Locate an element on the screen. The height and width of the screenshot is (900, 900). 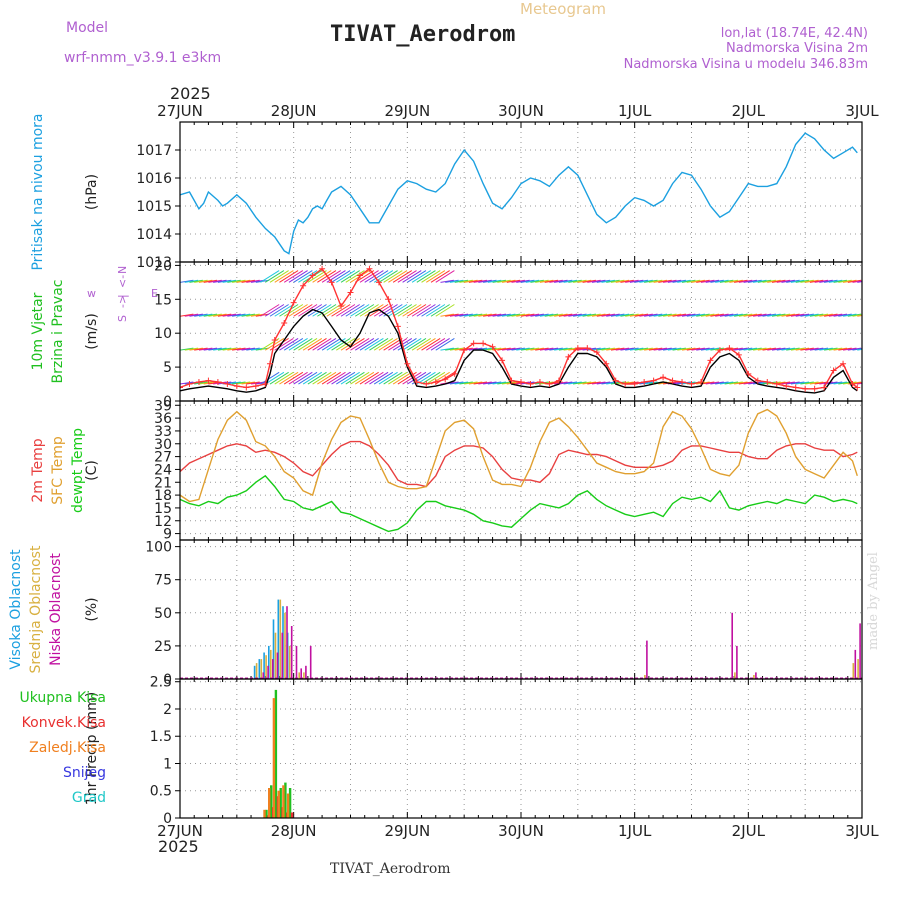
panel-label: Brzina i Pravac is located at coordinates (58, 332).